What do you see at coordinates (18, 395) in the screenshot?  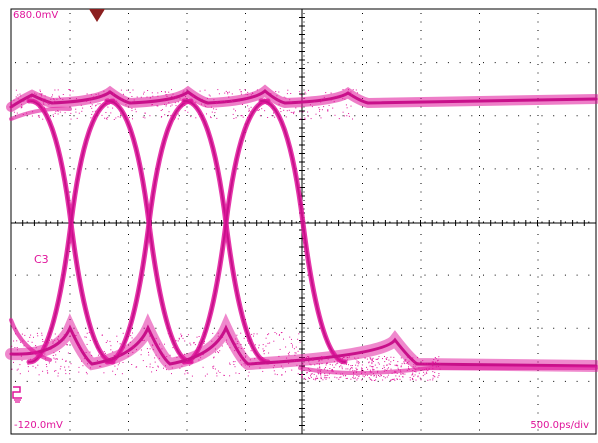 I see `ground-reference-icon` at bounding box center [18, 395].